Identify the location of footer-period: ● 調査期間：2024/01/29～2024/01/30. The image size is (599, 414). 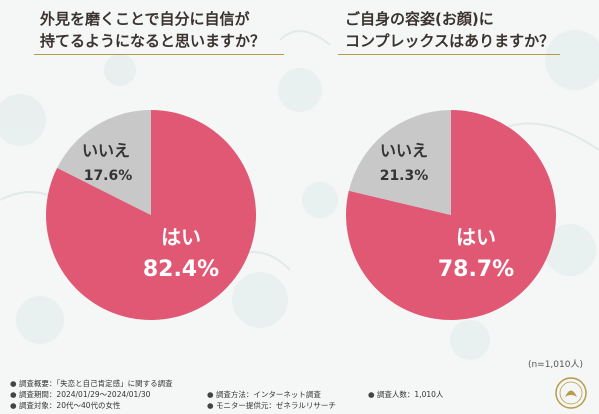
(80, 394).